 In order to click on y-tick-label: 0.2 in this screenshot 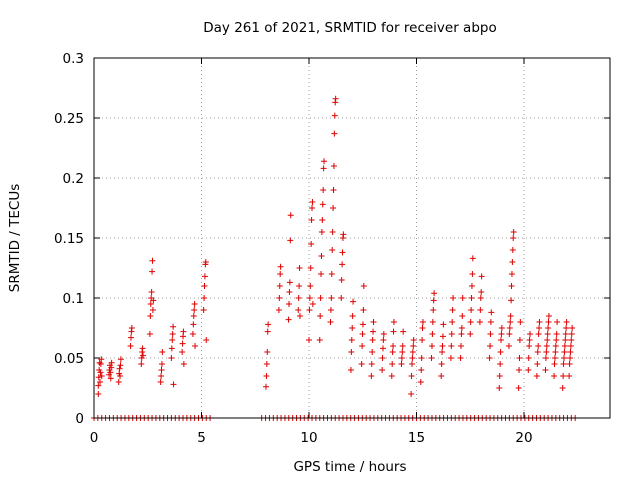, I will do `click(73, 179)`.